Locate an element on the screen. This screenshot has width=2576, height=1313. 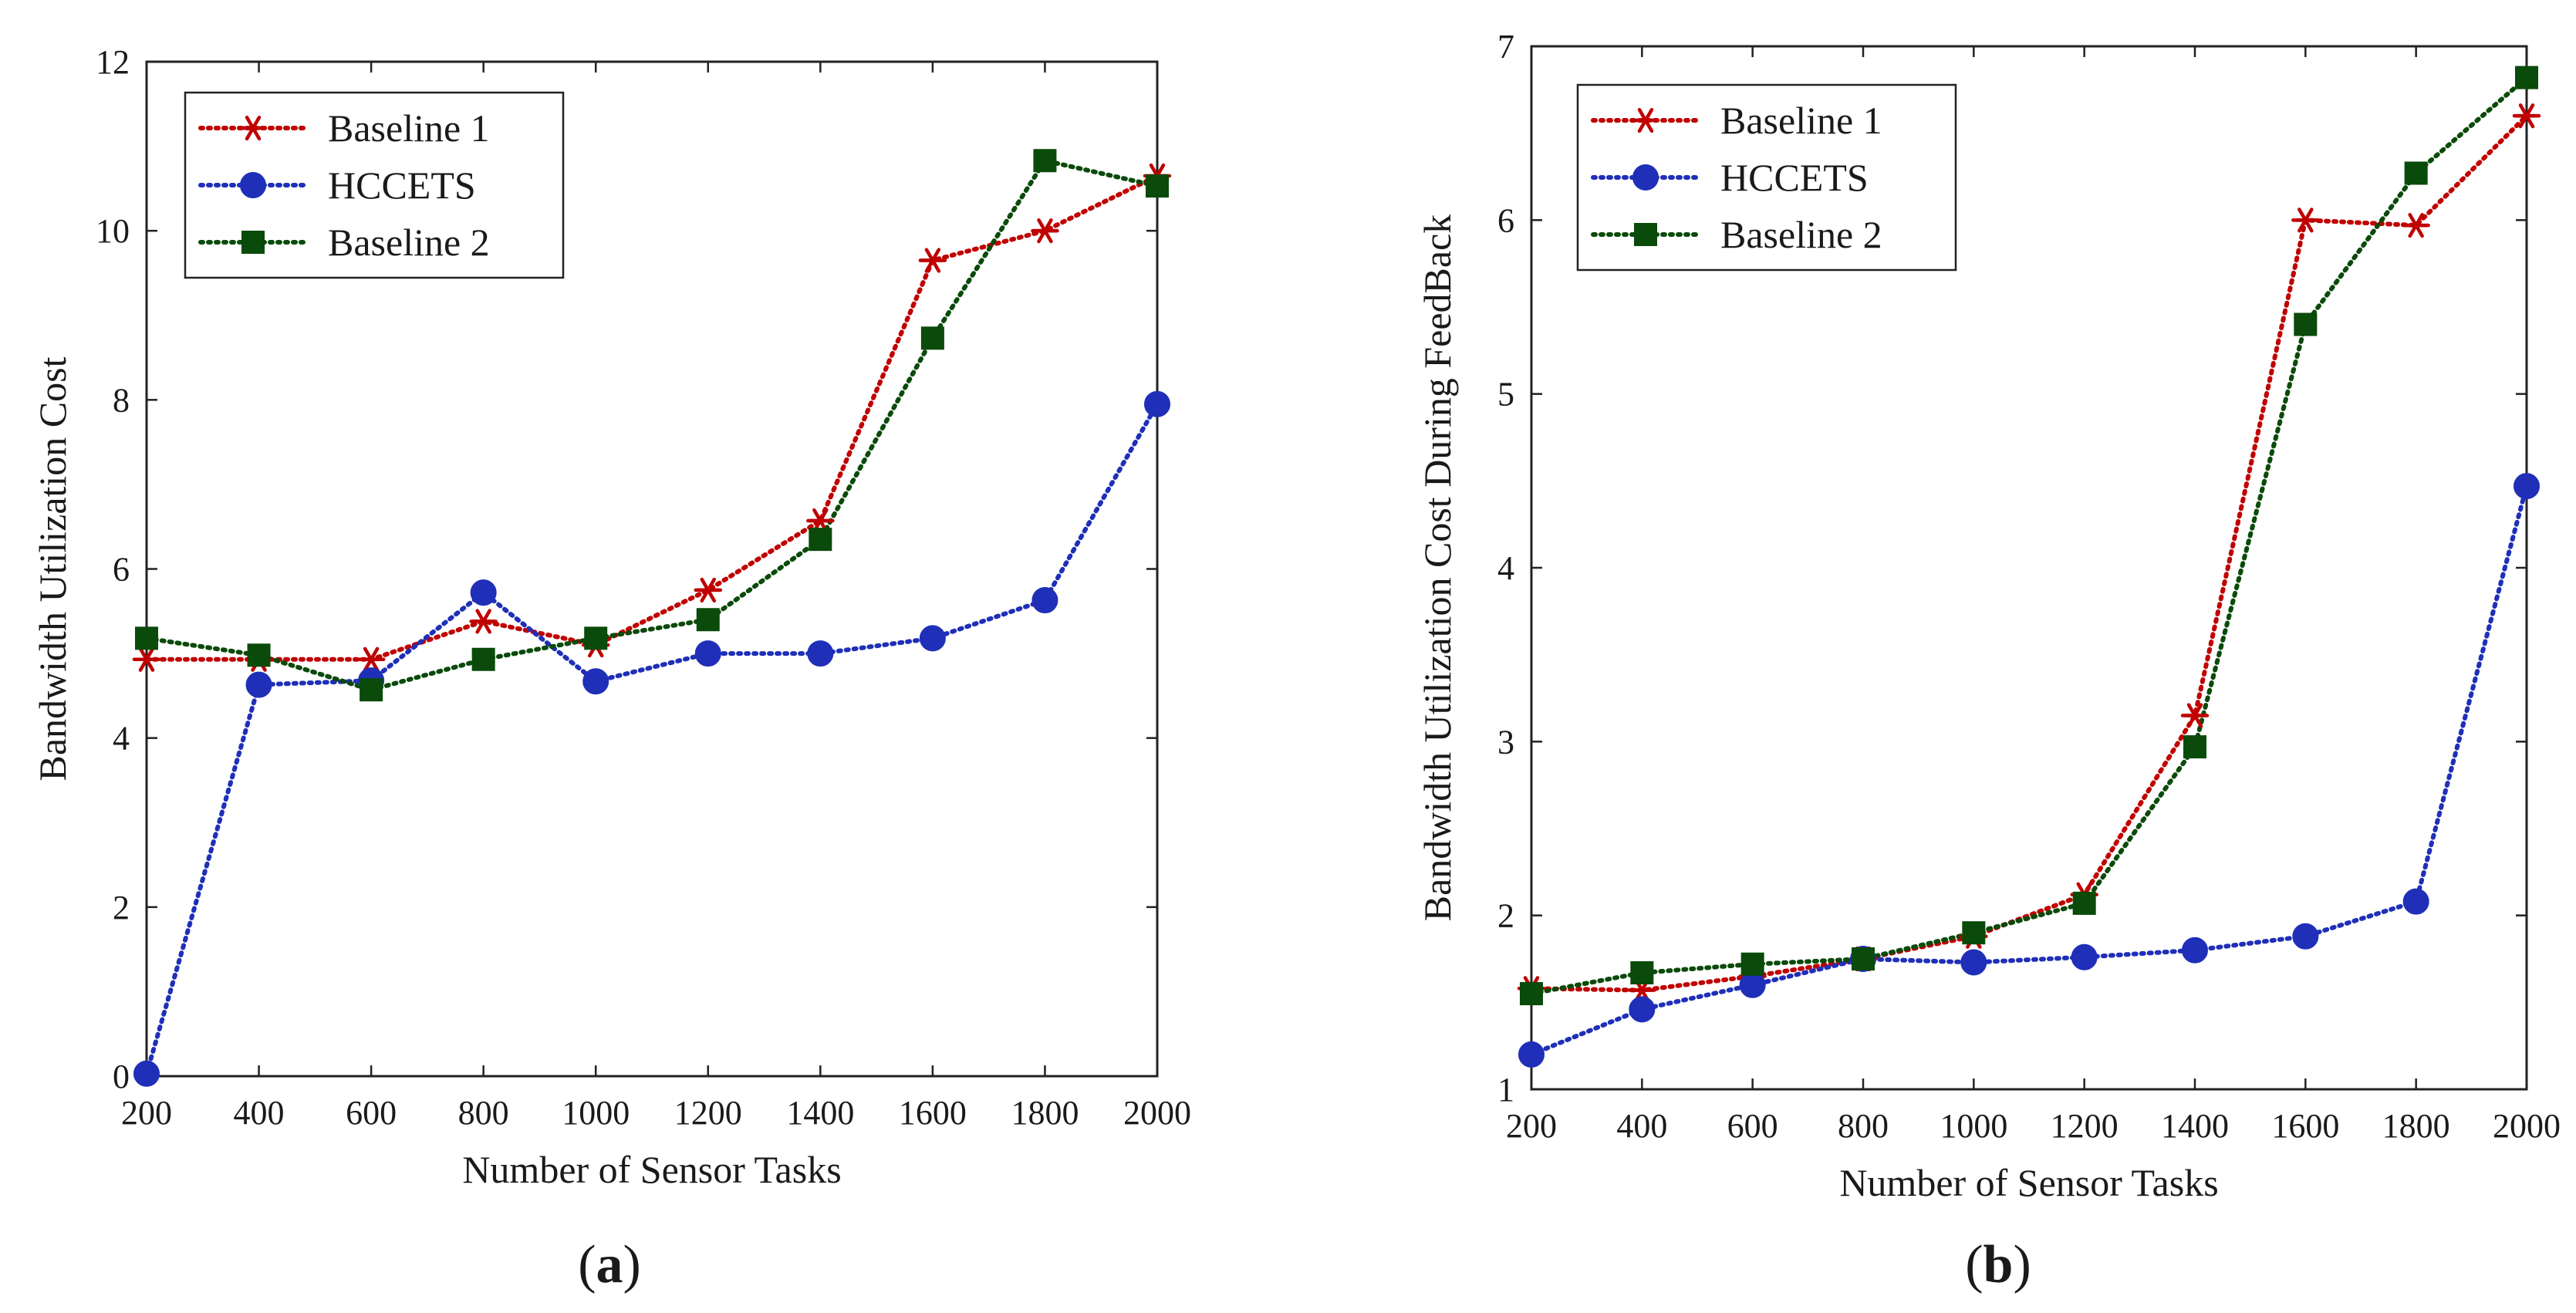
y-tick-label: 8 is located at coordinates (121, 400).